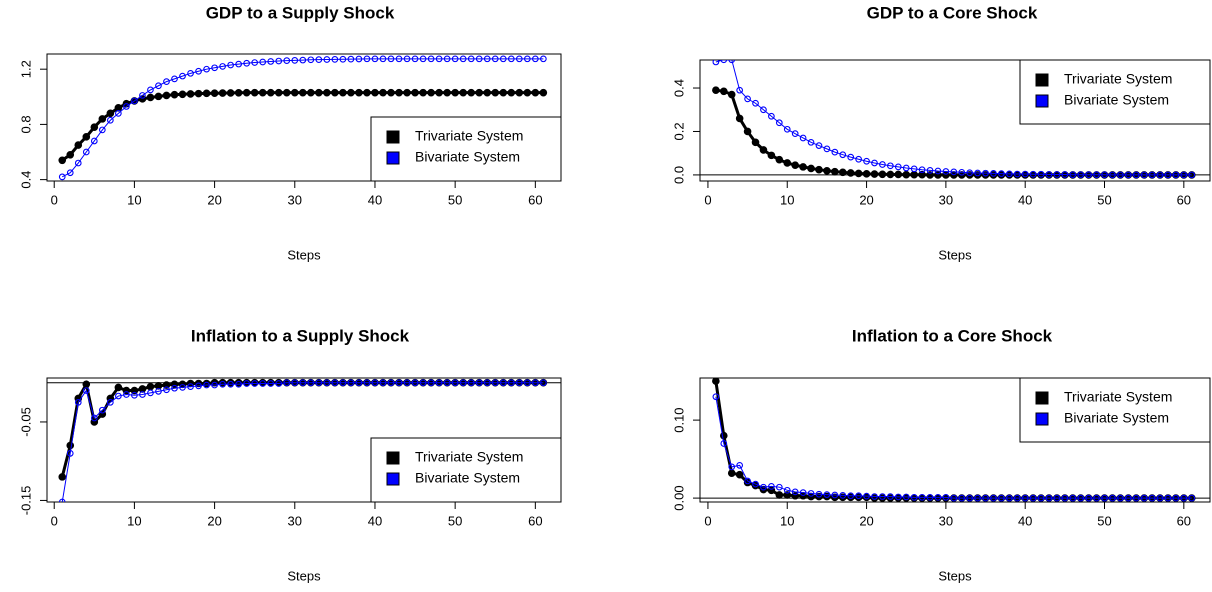 Image resolution: width=1212 pixels, height=592 pixels. I want to click on x-axis-label: Steps, so click(304, 575).